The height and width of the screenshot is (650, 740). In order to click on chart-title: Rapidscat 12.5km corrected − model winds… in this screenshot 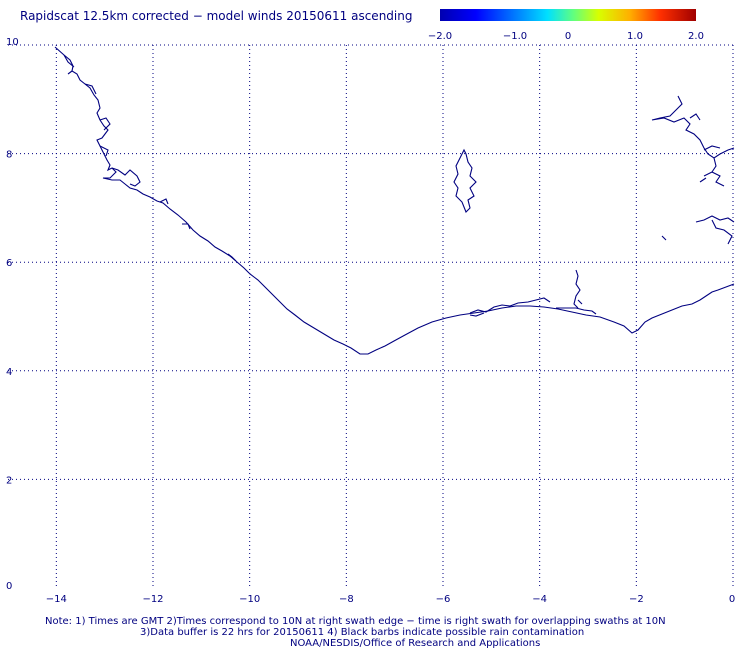, I will do `click(216, 16)`.